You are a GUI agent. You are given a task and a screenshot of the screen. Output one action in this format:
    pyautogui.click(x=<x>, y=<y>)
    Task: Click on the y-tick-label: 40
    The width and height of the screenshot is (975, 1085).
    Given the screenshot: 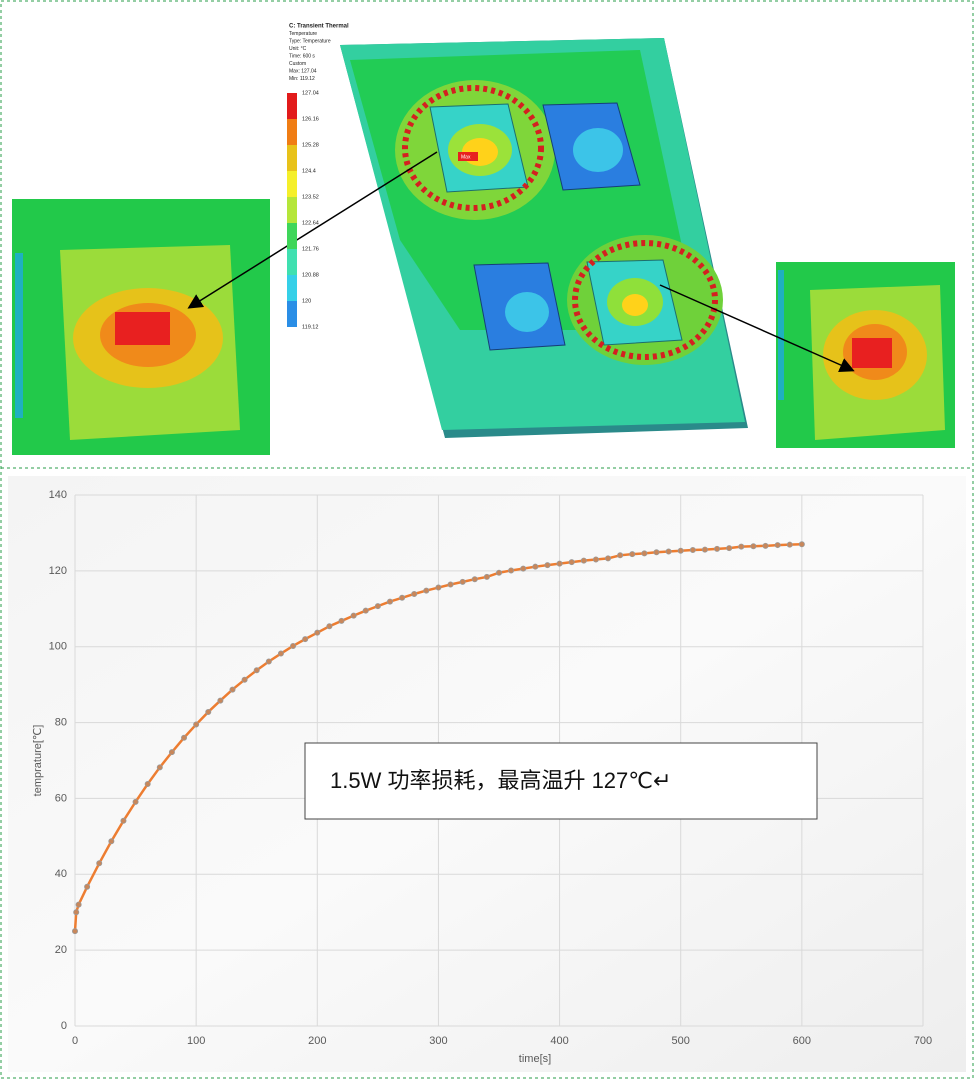 What is the action you would take?
    pyautogui.click(x=61, y=874)
    